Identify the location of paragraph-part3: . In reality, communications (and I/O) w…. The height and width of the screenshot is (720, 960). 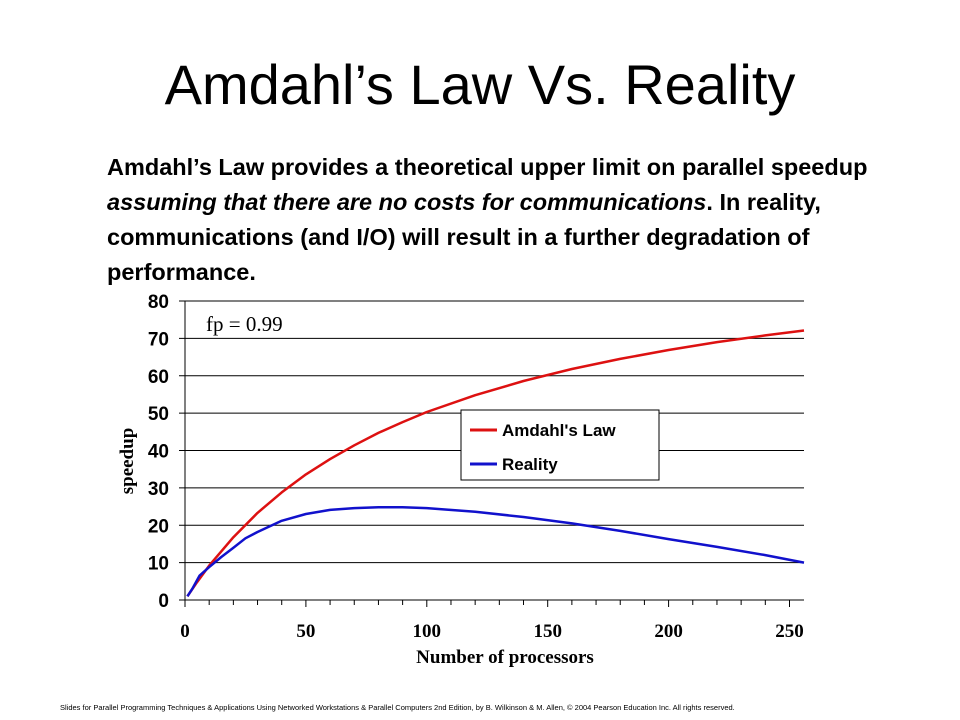
(464, 237).